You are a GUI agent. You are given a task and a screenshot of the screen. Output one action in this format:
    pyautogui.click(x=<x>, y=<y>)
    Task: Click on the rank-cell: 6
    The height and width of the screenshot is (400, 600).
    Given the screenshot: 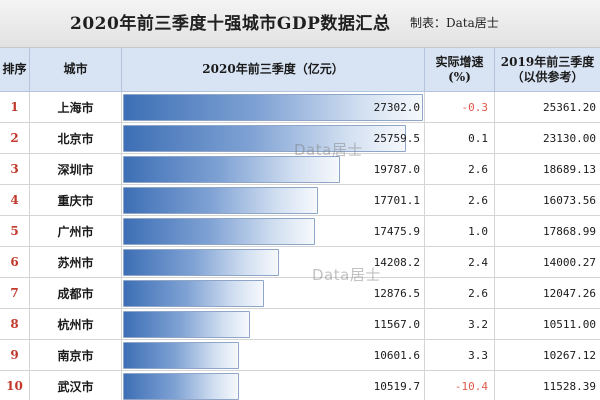 What is the action you would take?
    pyautogui.click(x=15, y=262)
    